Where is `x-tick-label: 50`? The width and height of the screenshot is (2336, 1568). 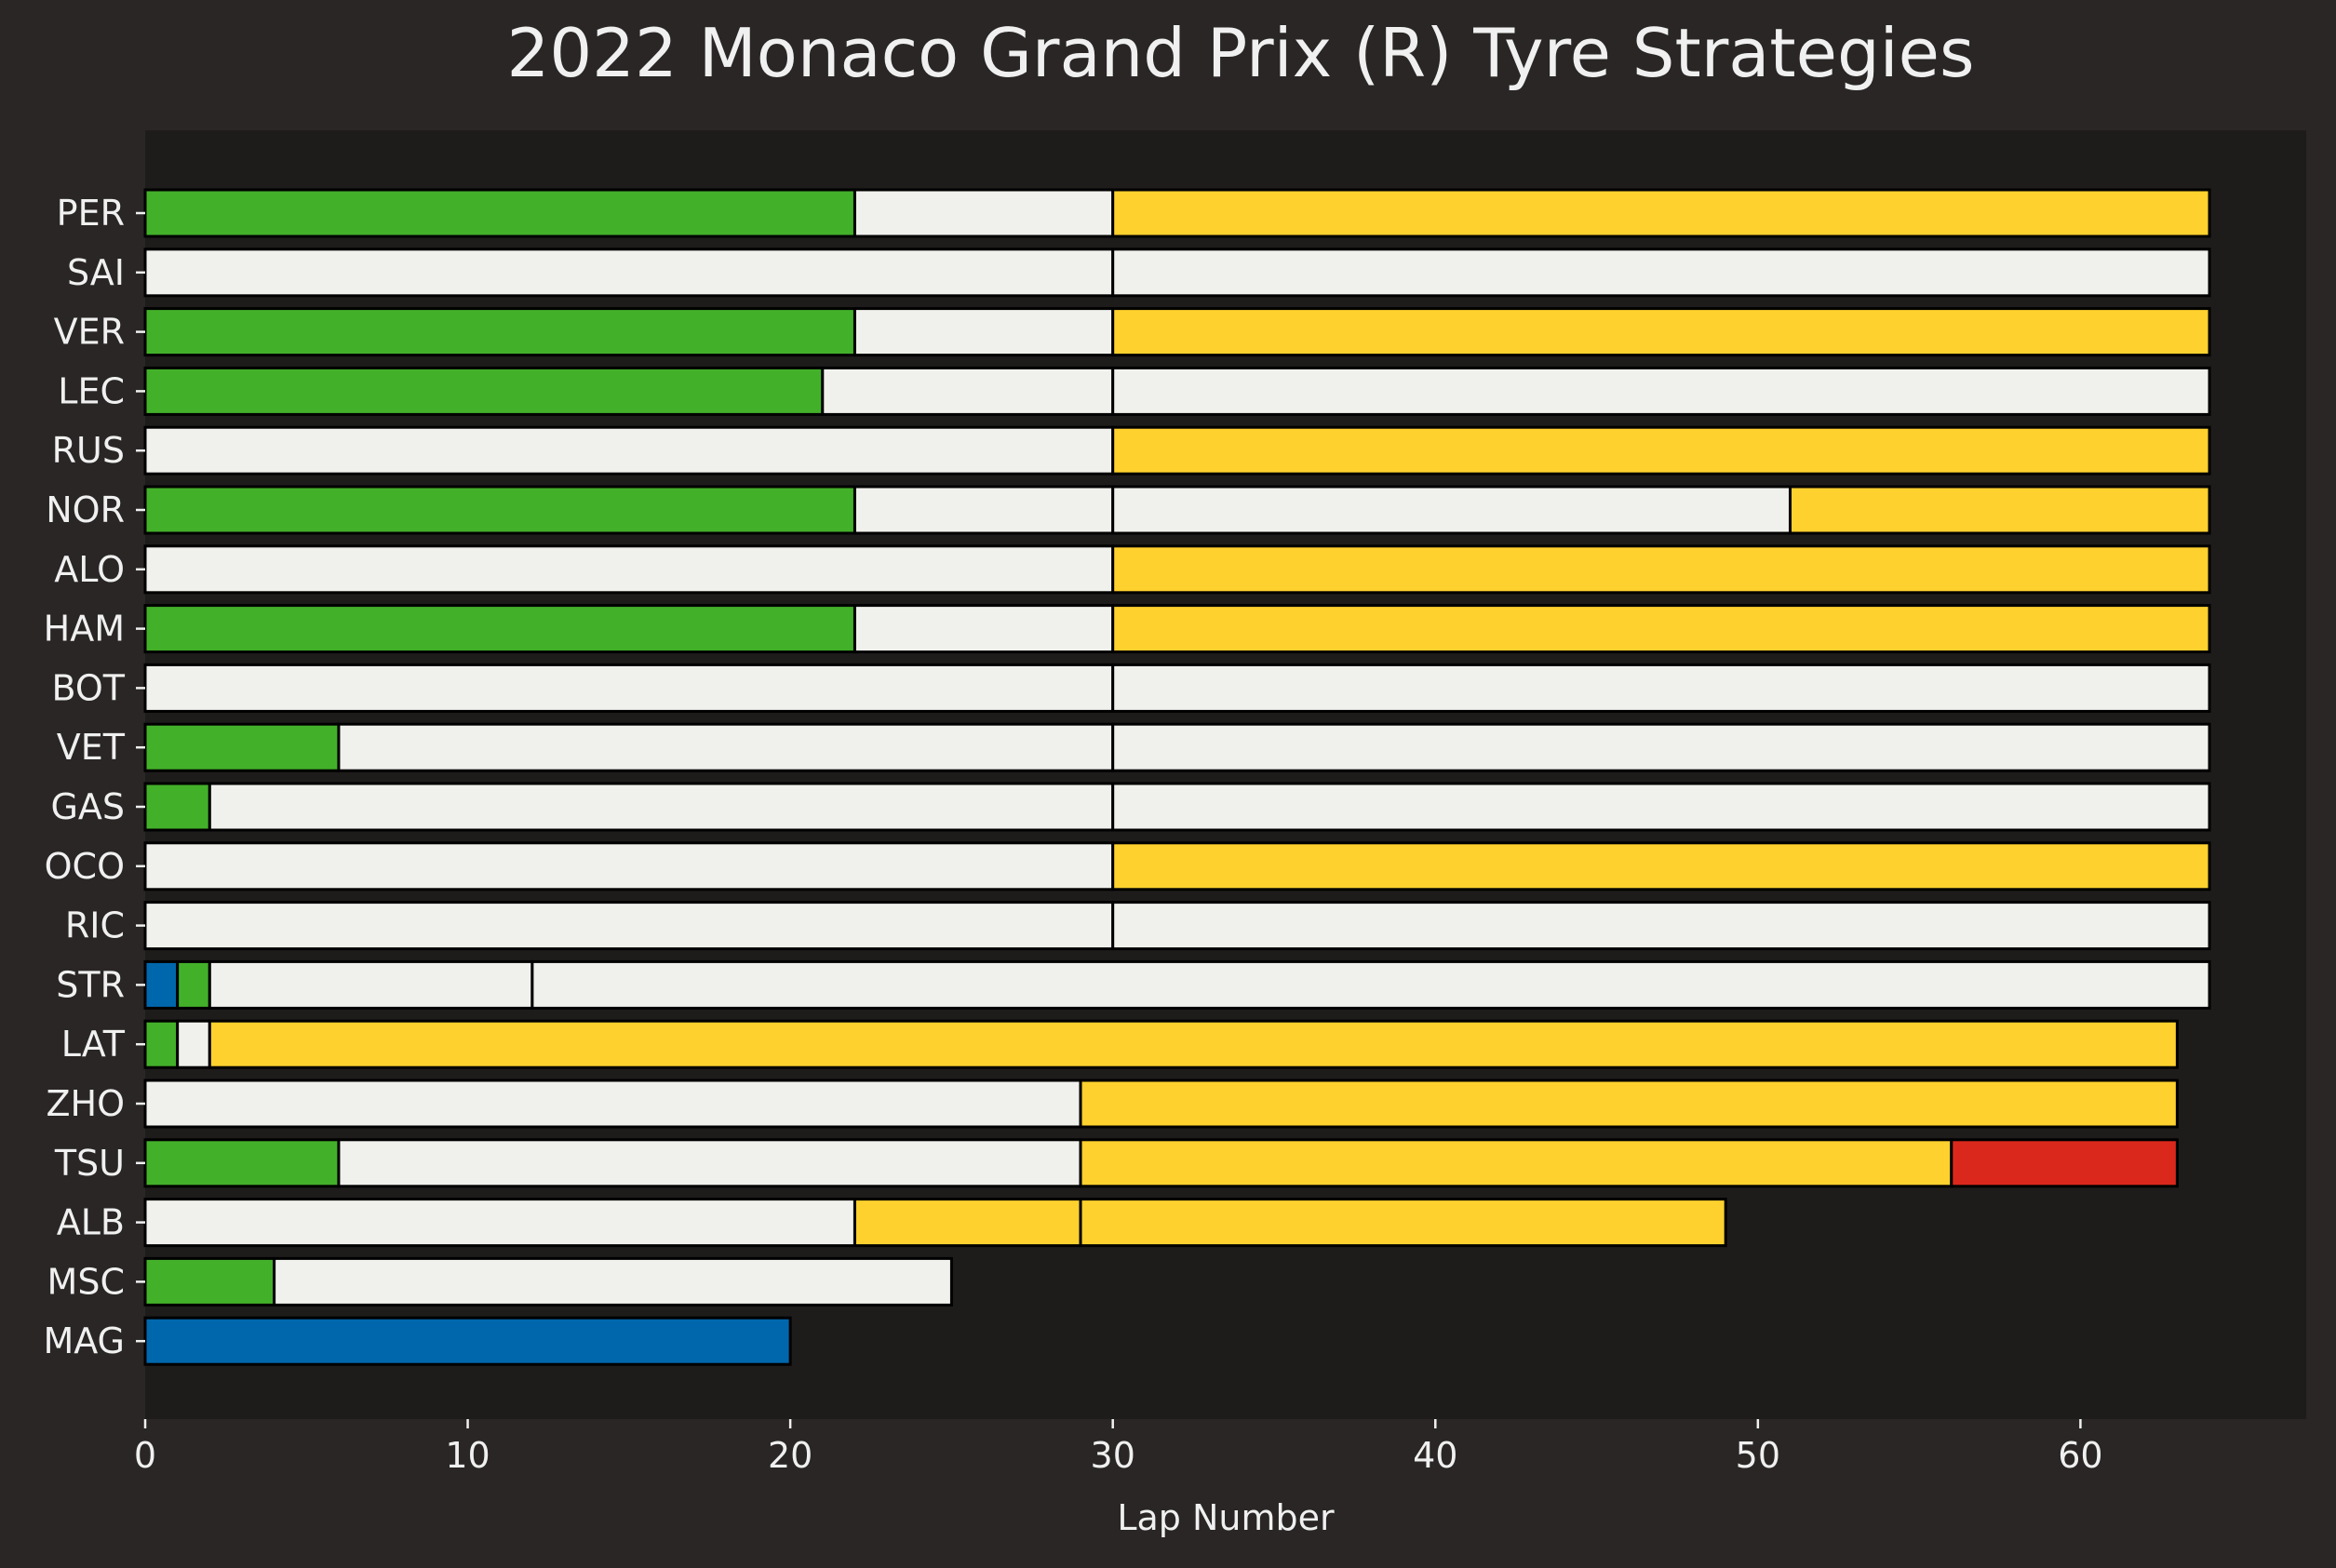
x-tick-label: 50 is located at coordinates (1758, 1455).